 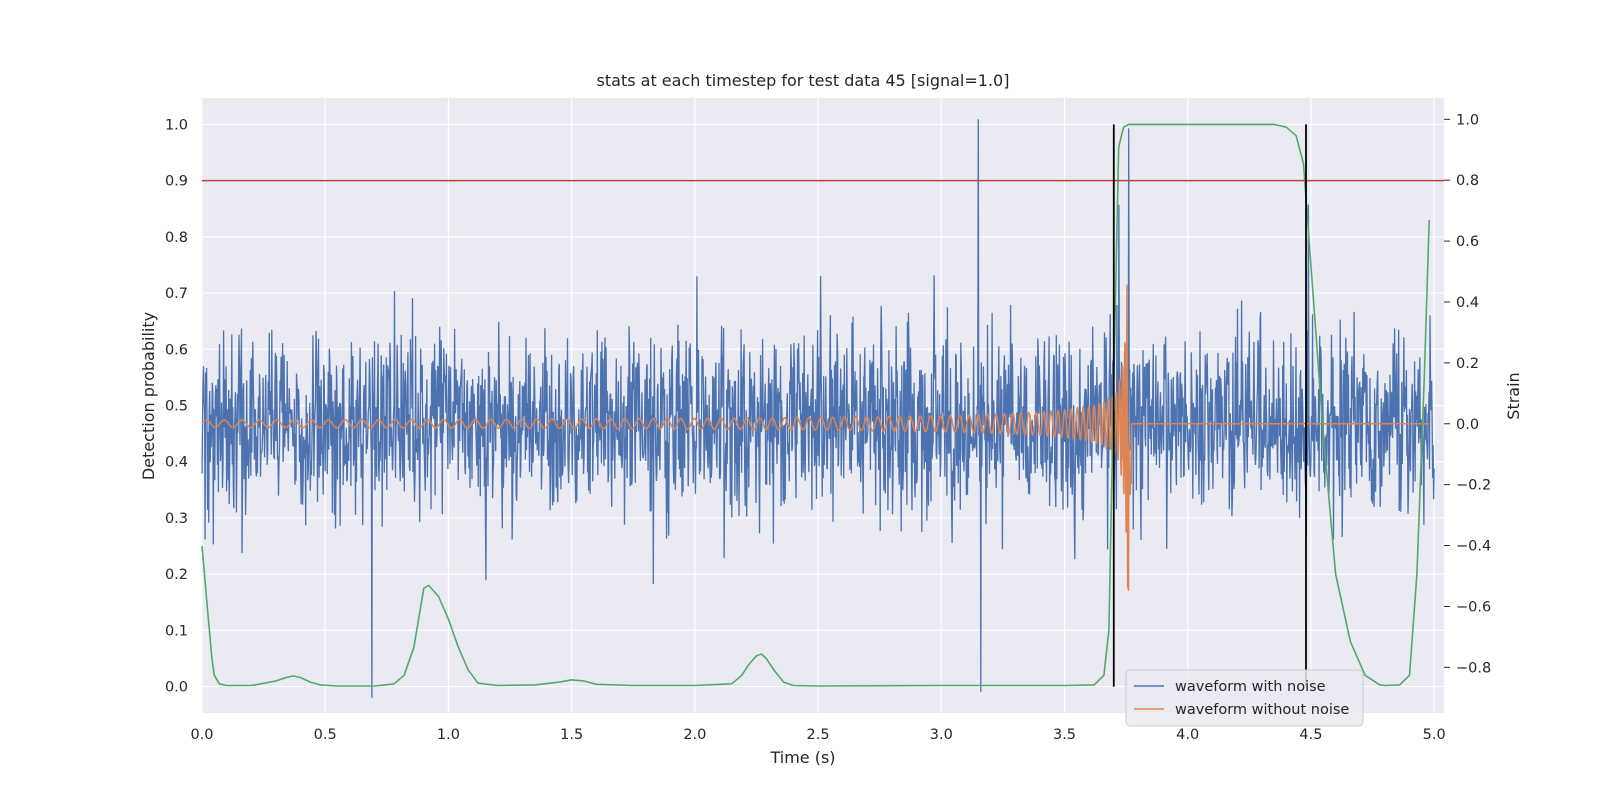 I want to click on x-tick-label: 5.0, so click(x=1434, y=735).